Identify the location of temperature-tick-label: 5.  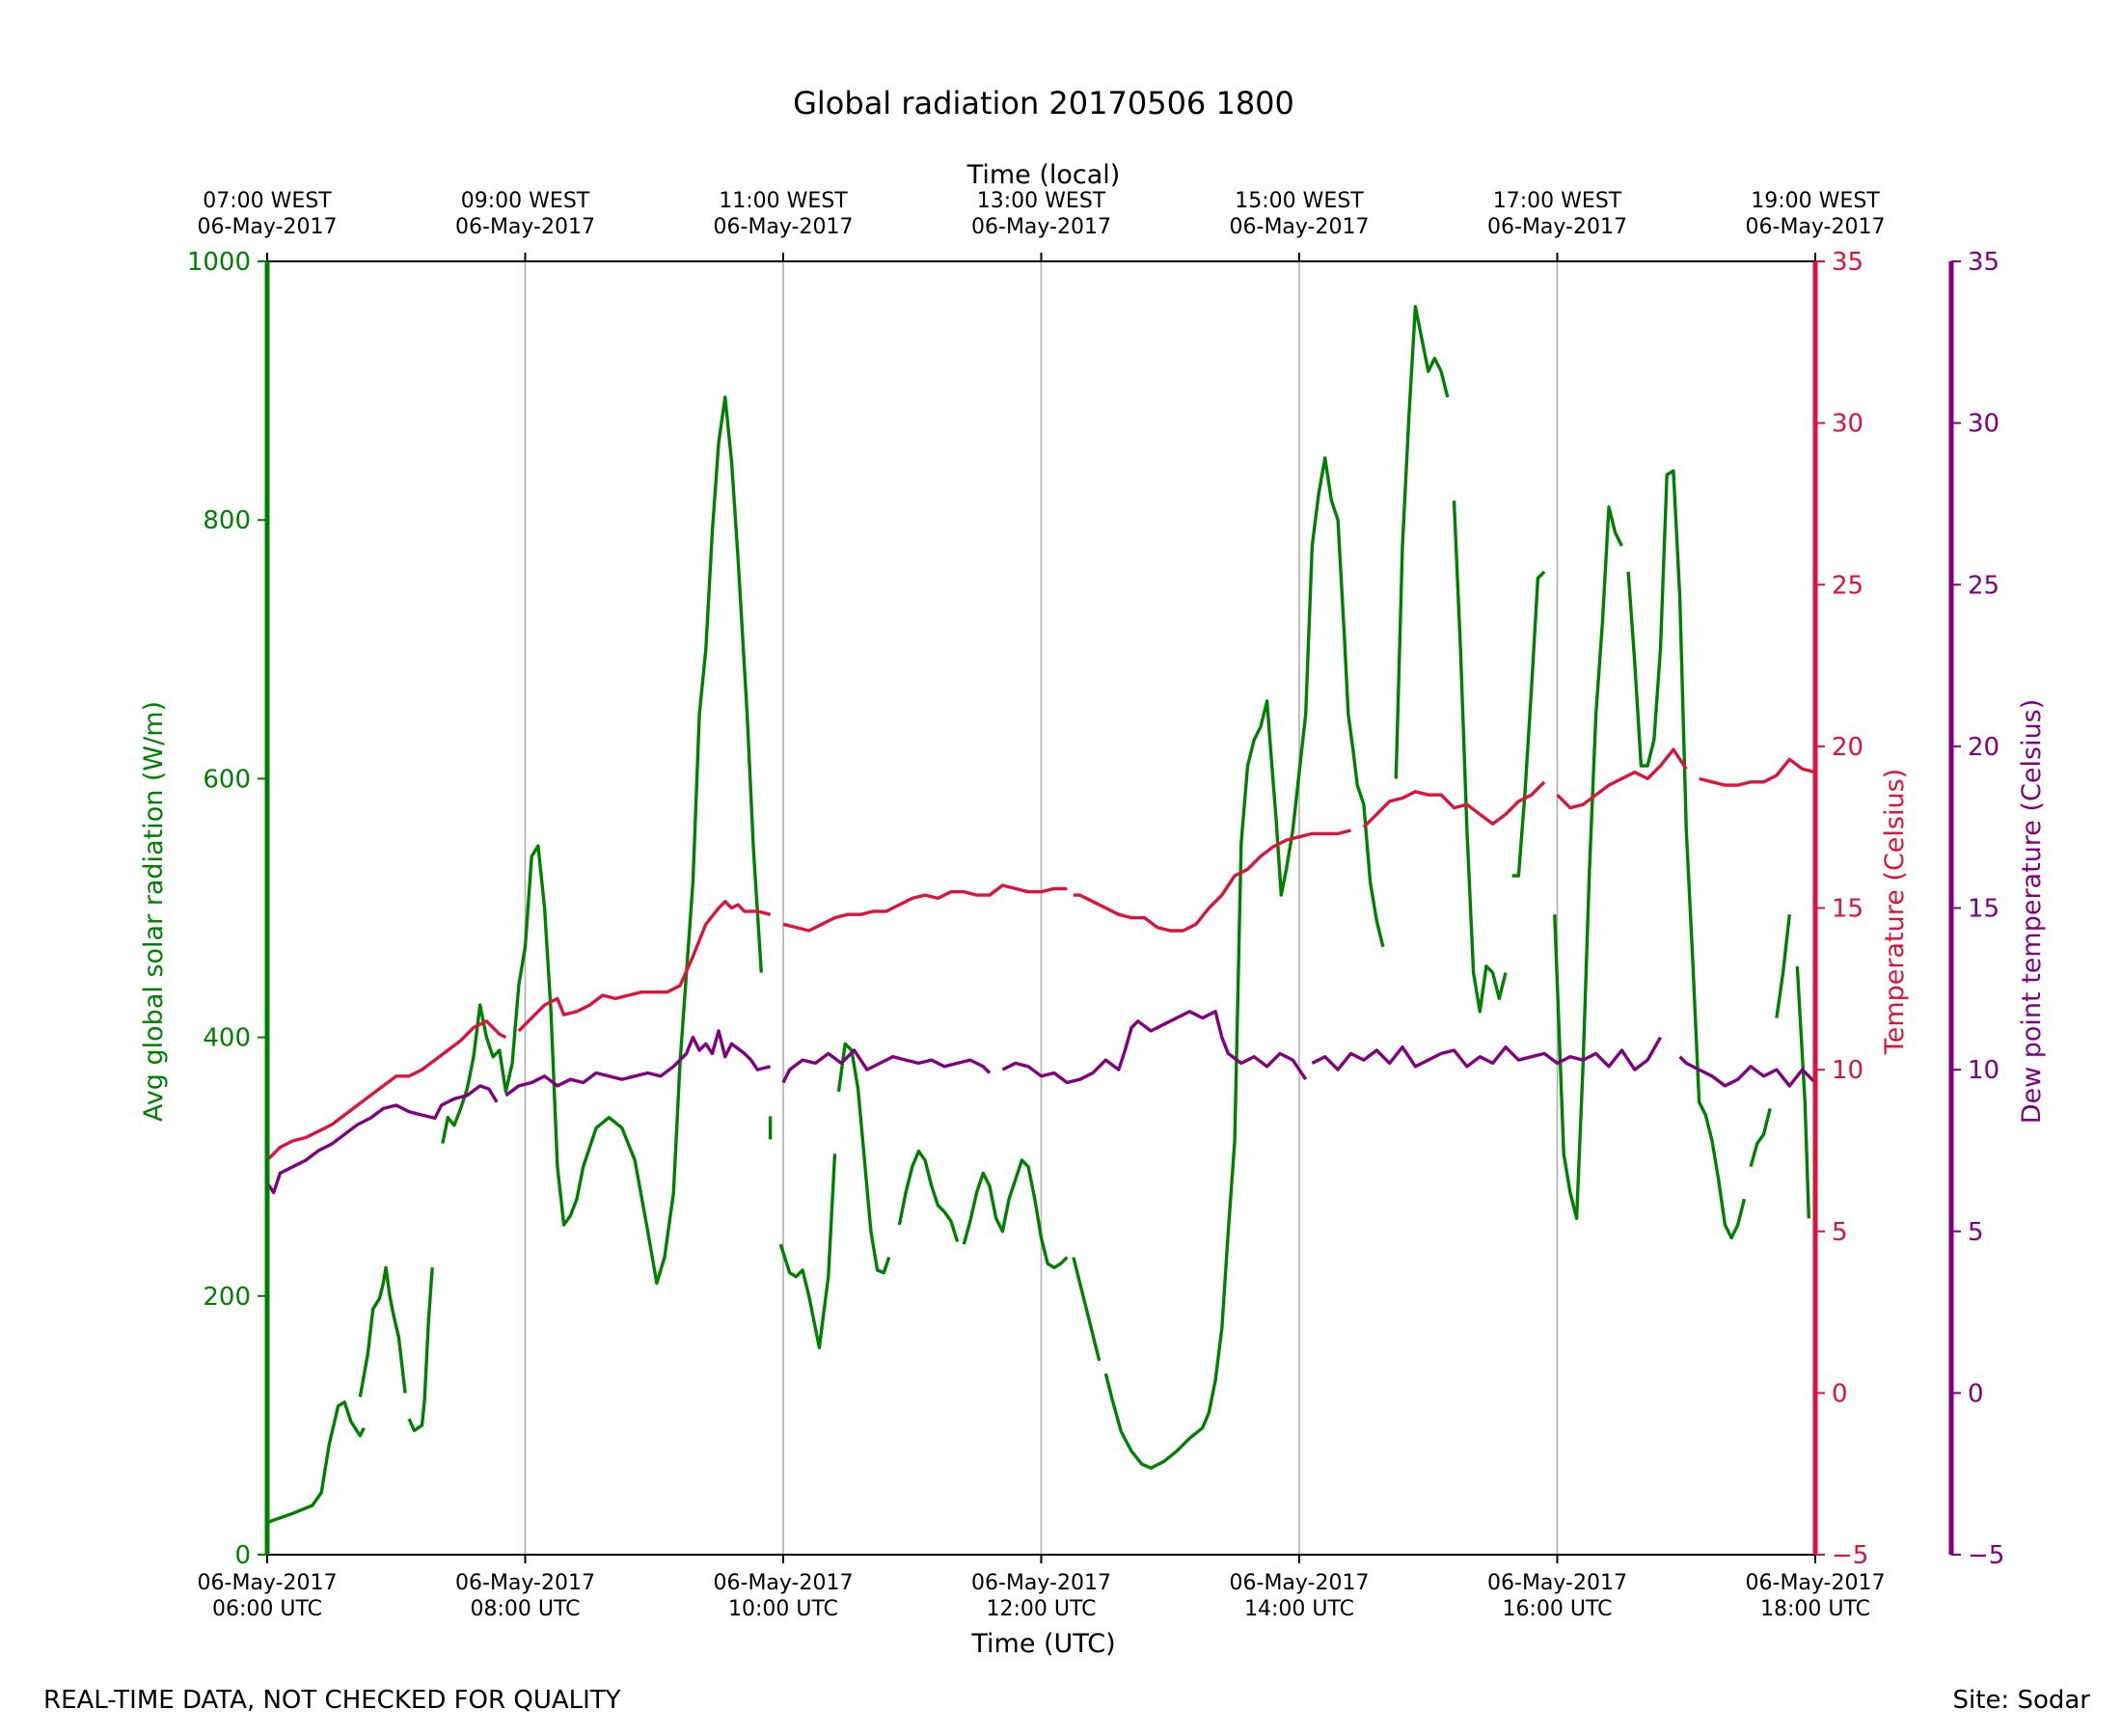
(1840, 1233).